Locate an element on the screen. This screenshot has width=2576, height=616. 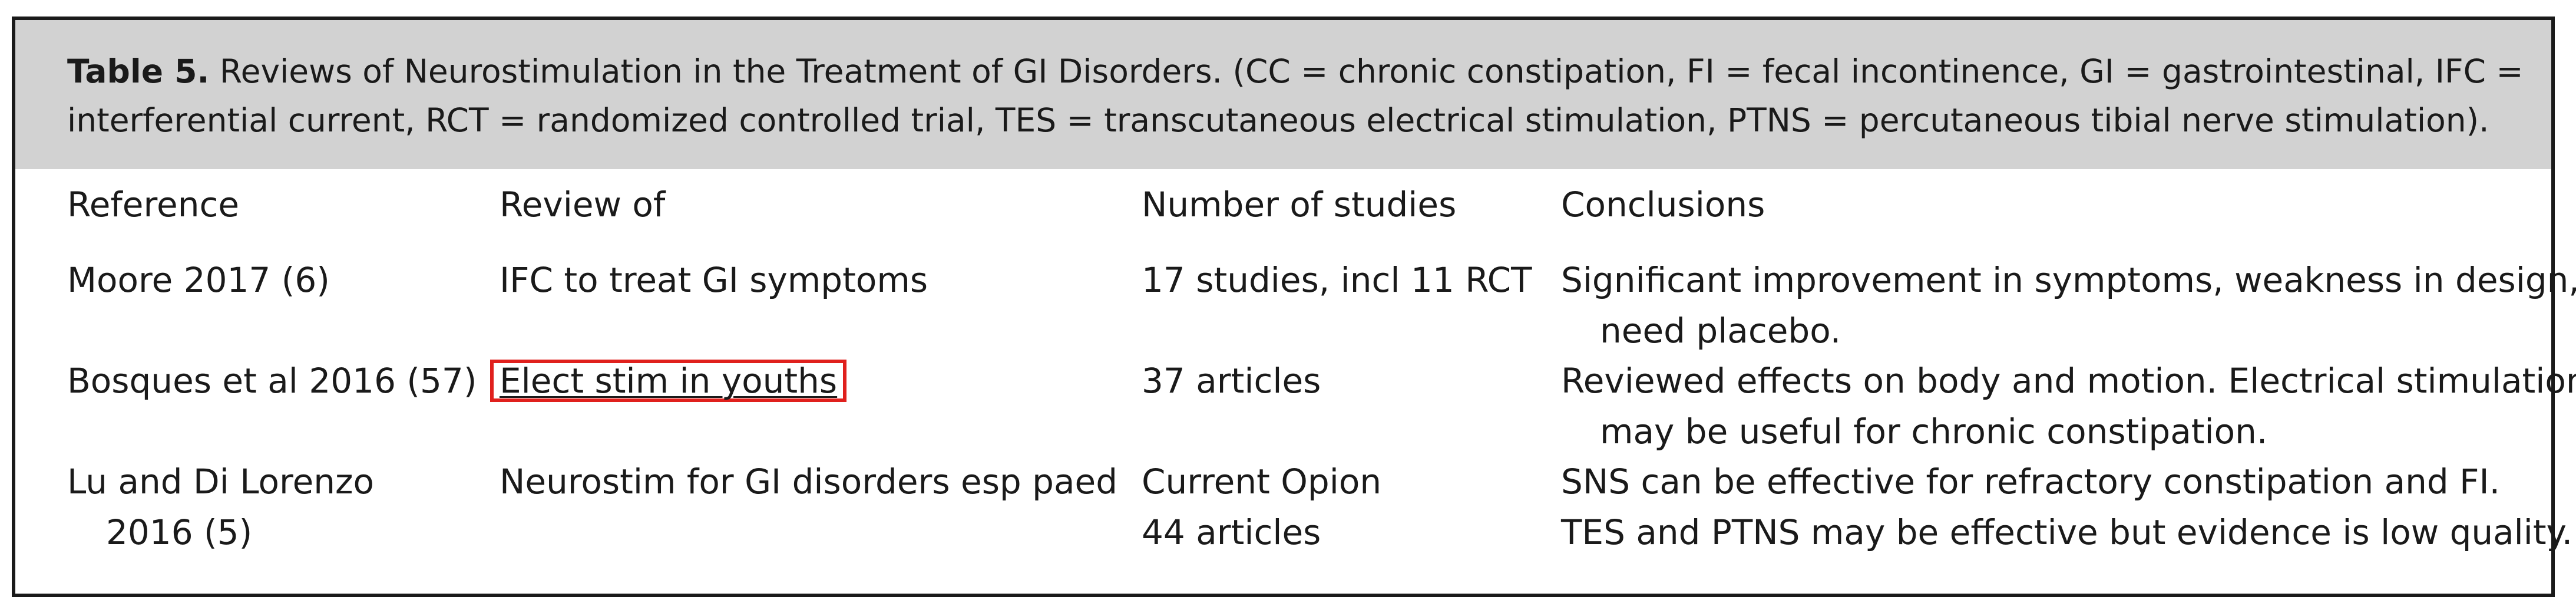
row-2-review-of-cell: Elect stim in youths is located at coordinates (668, 380).